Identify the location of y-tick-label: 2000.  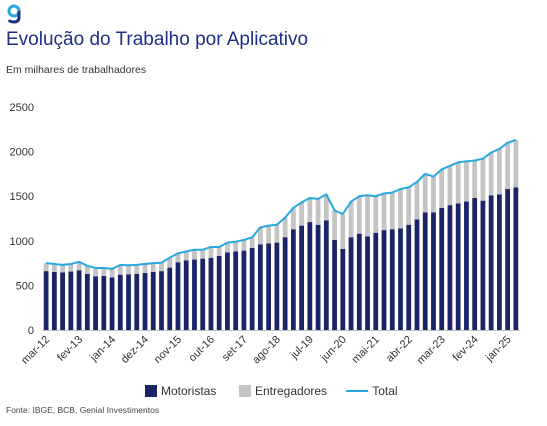
(22, 153).